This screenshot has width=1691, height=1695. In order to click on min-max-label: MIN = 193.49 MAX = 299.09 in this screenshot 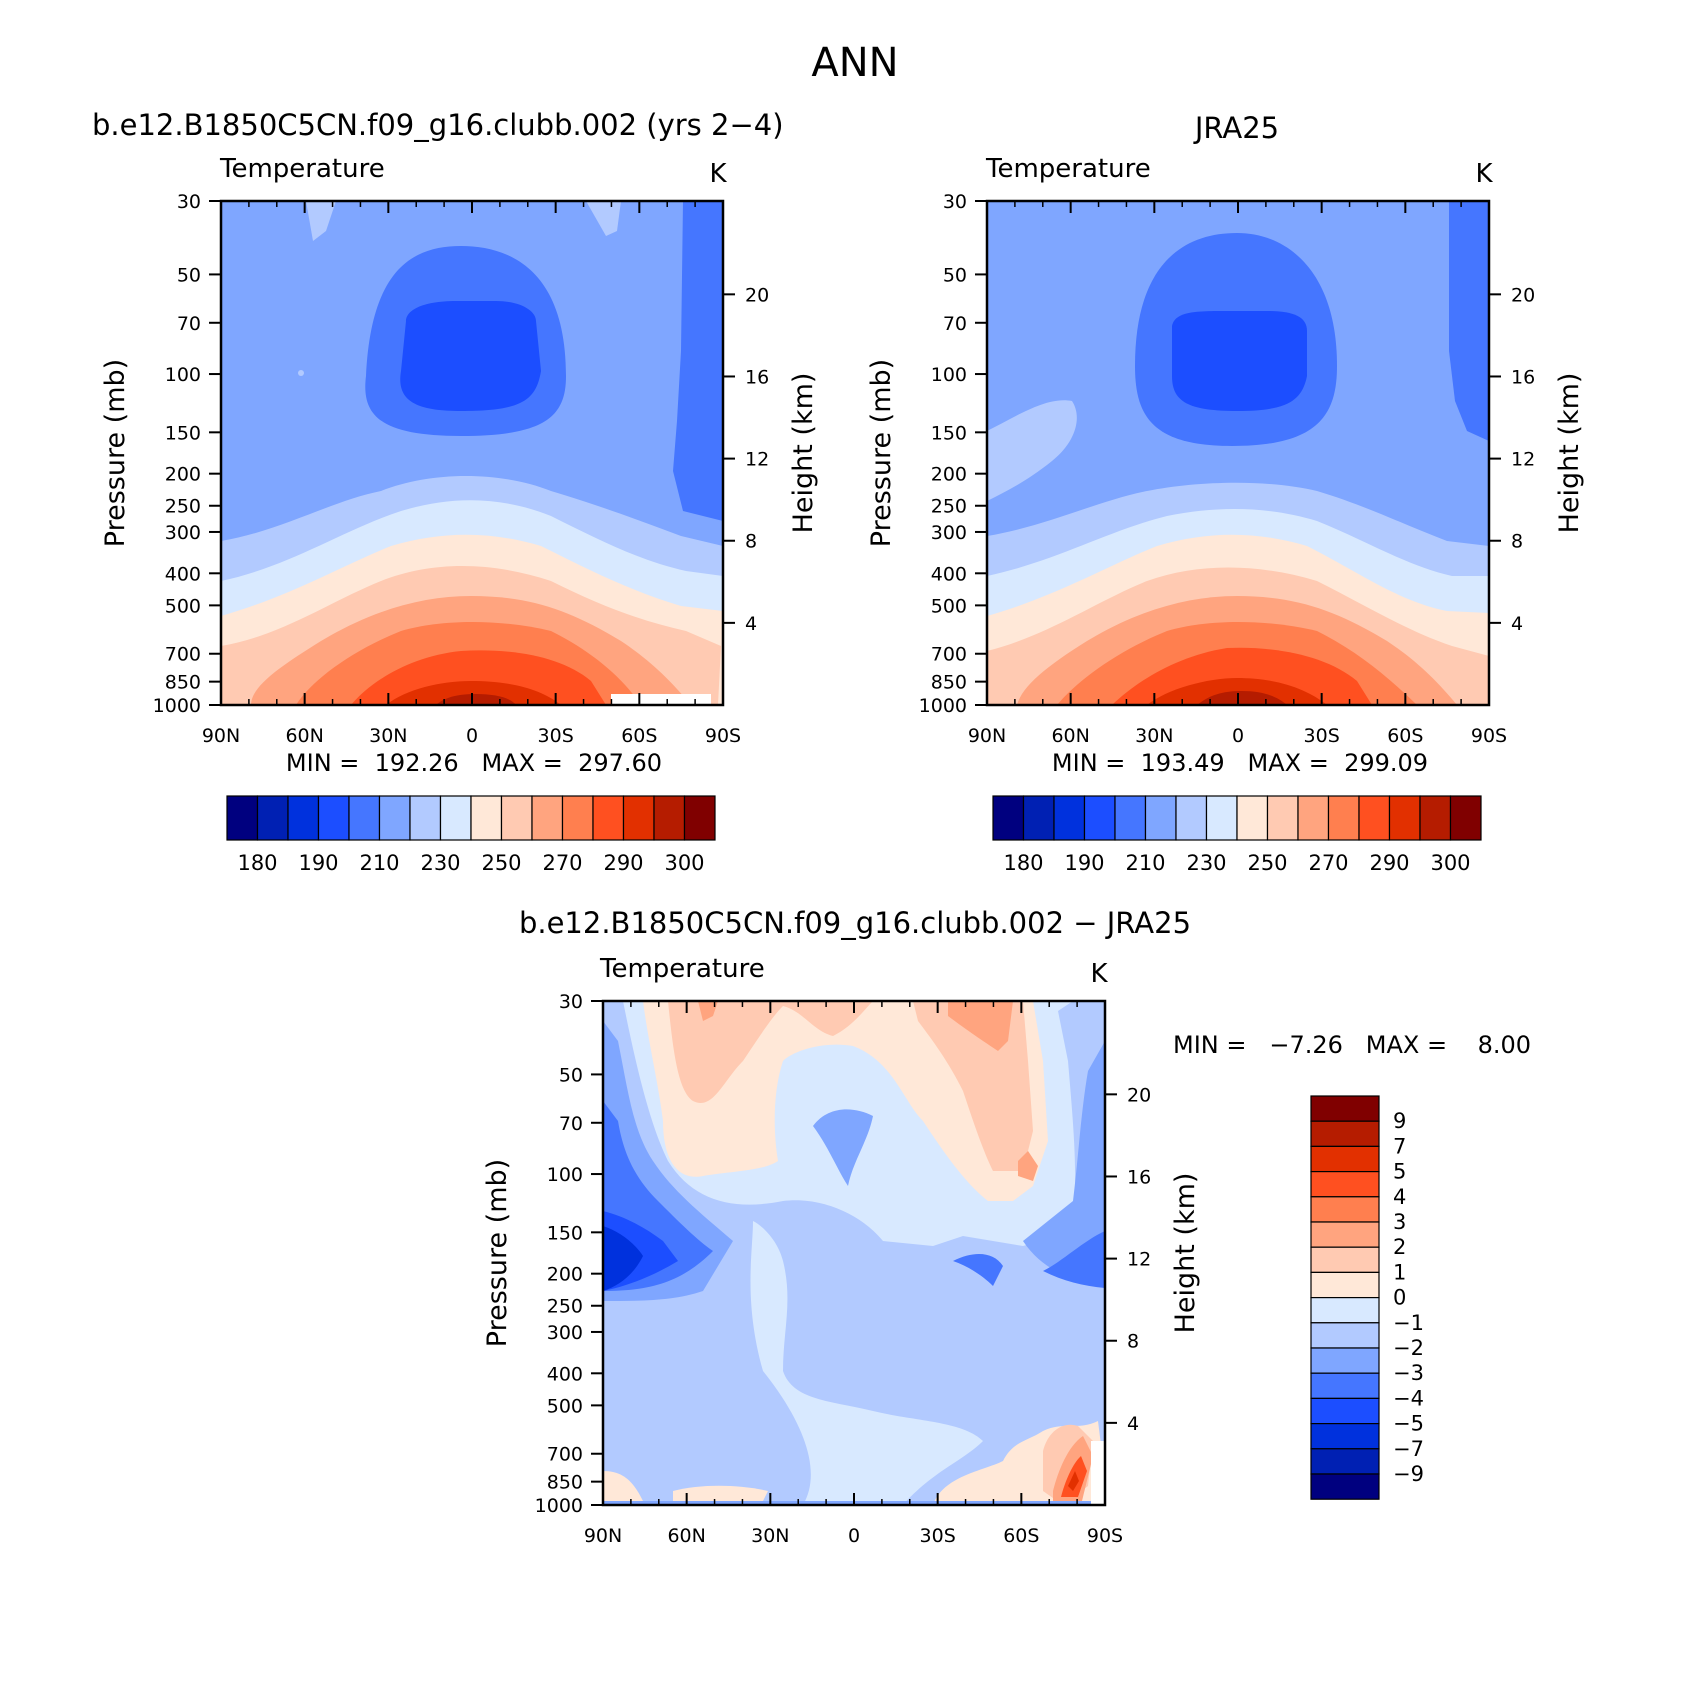, I will do `click(1240, 763)`.